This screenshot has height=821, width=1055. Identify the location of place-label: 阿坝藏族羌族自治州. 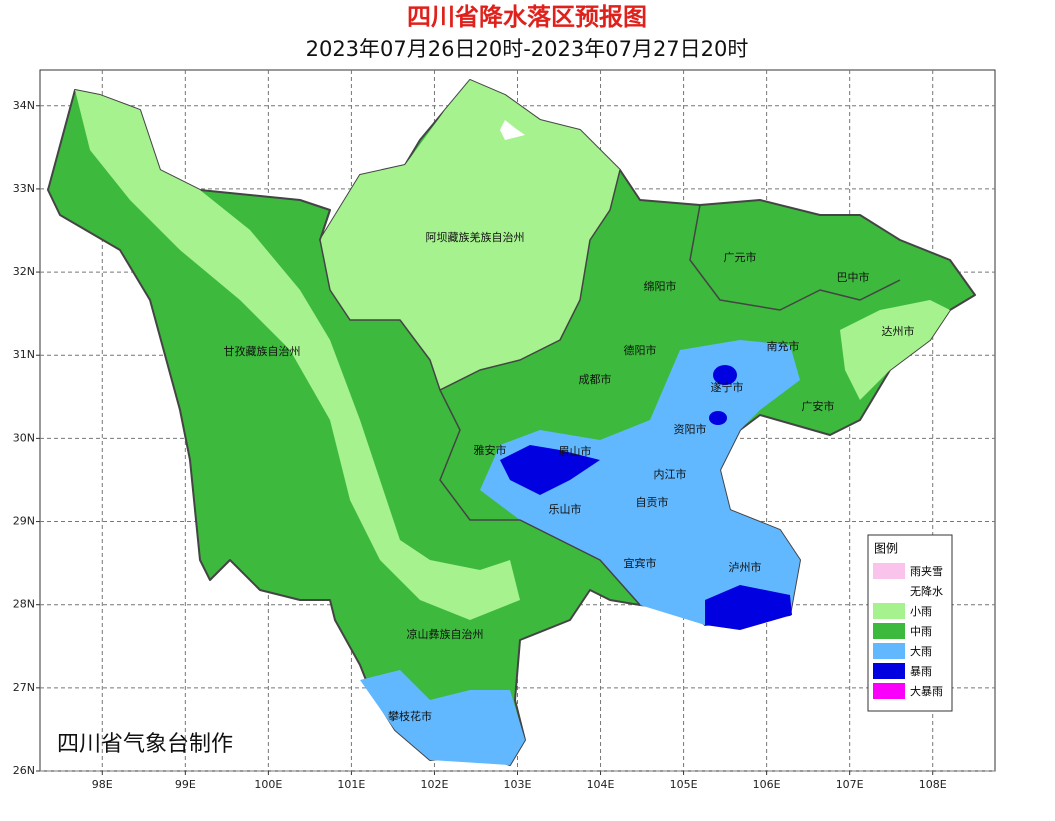
(475, 237).